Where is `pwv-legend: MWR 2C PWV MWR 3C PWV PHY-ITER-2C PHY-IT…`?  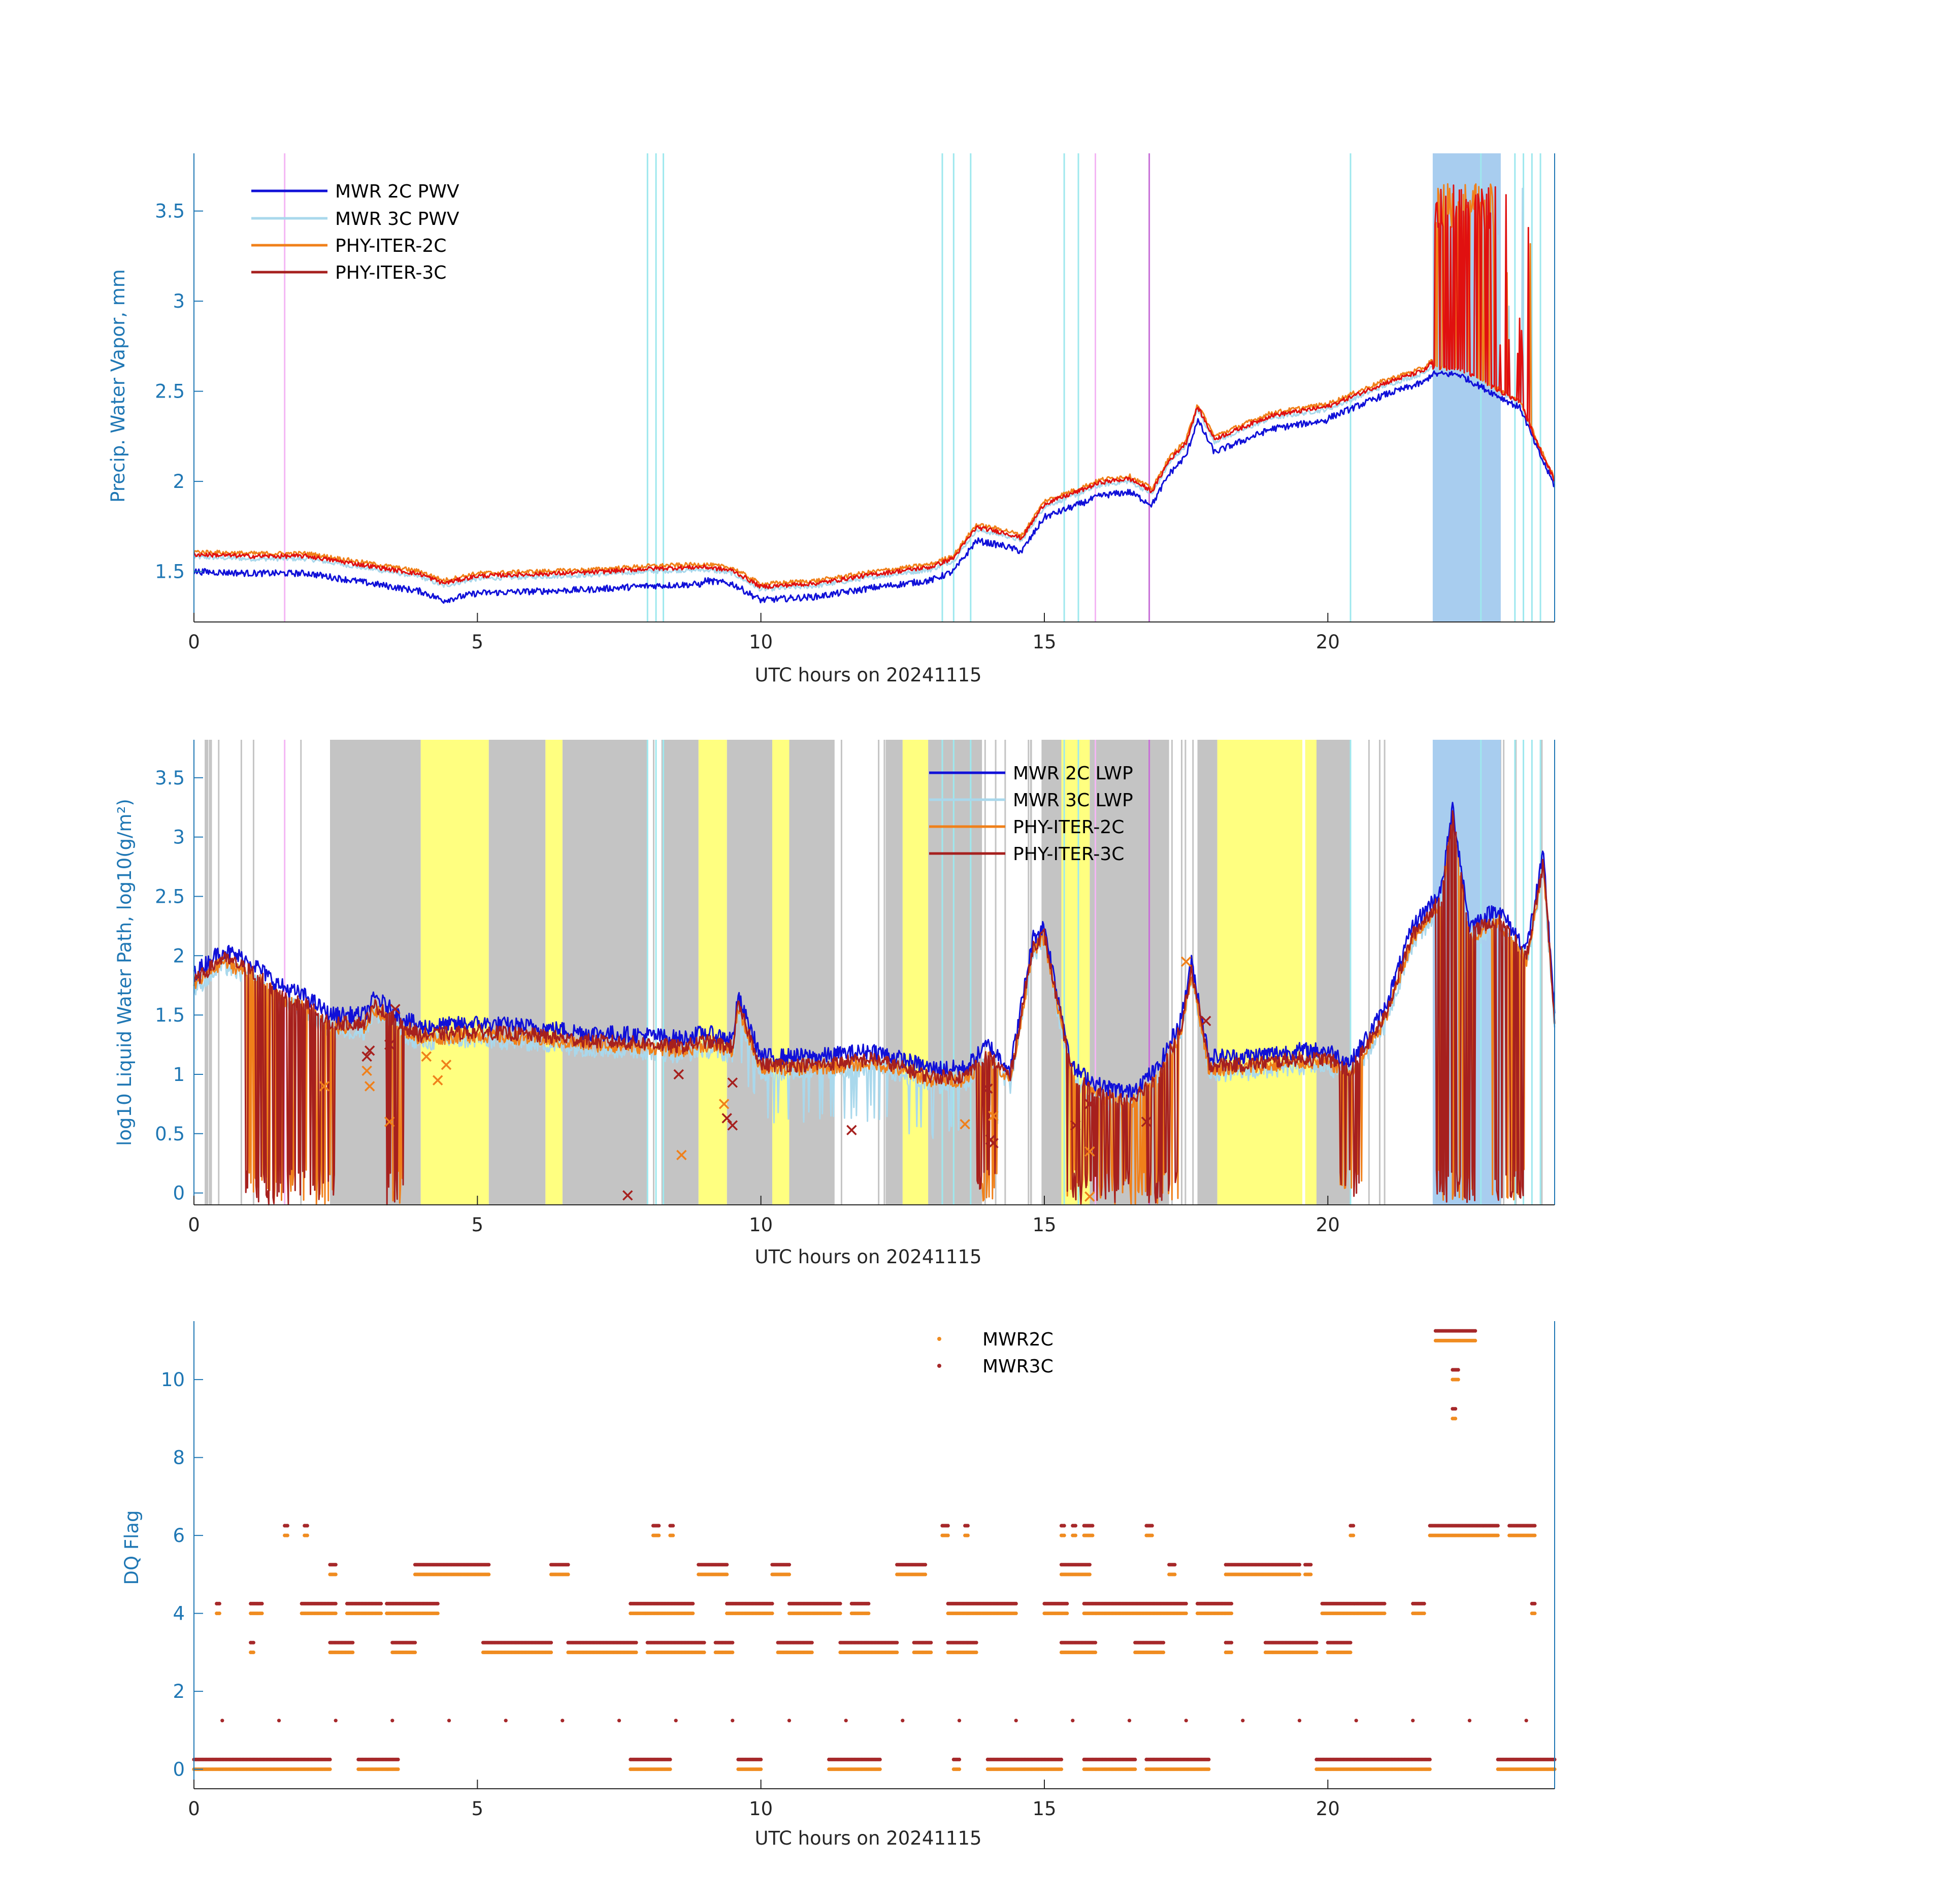 pwv-legend: MWR 2C PWV MWR 3C PWV PHY-ITER-2C PHY-IT… is located at coordinates (355, 232).